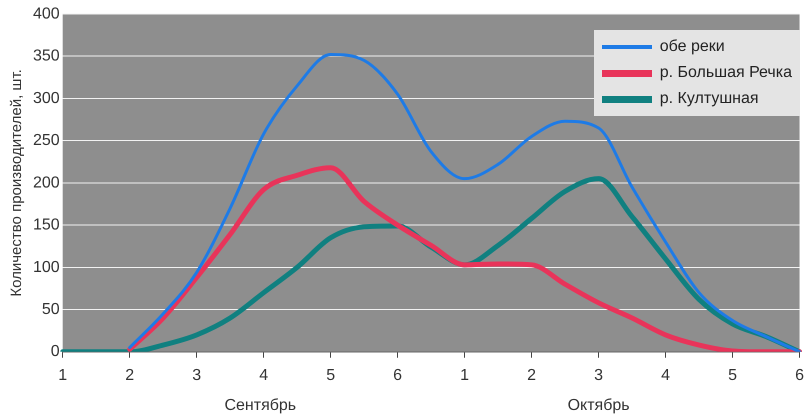  Describe the element at coordinates (46, 183) in the screenshot. I see `y-tick-label: 200` at that location.